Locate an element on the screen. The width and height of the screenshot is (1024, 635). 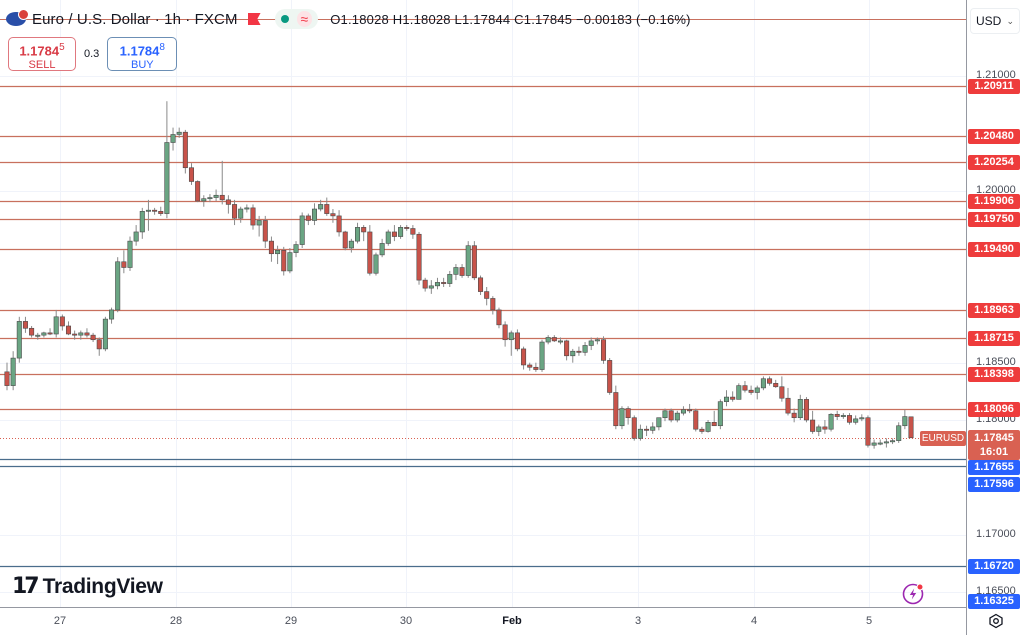
symbol-title: Euro / U.S. Dollar · 1h · FXCM is located at coordinates (135, 19).